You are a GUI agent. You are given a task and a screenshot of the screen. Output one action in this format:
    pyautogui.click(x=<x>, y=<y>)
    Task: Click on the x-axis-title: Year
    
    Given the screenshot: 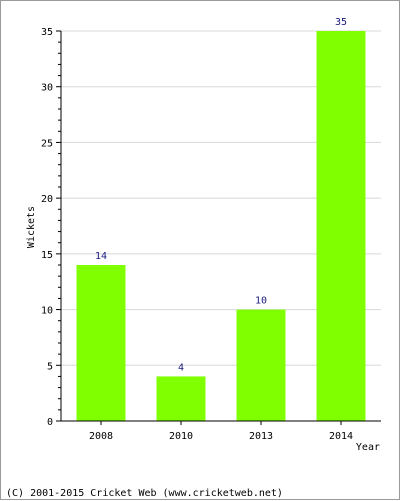 What is the action you would take?
    pyautogui.click(x=368, y=447)
    